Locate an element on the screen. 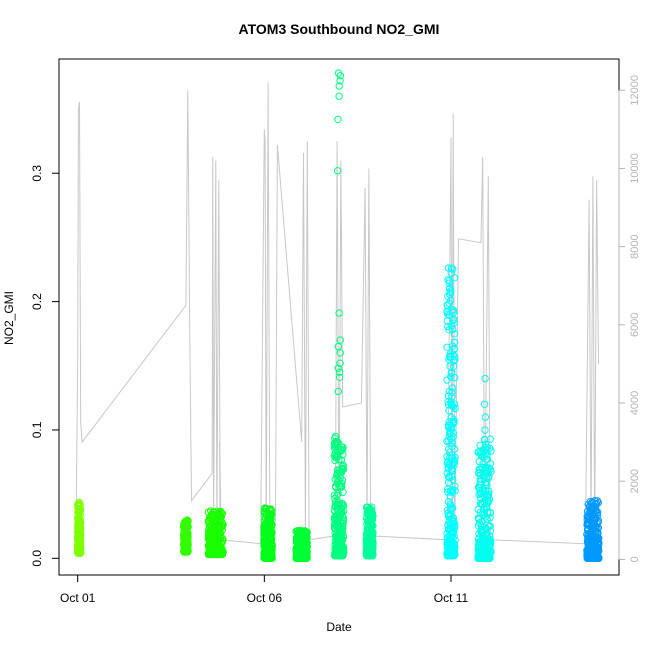 The image size is (650, 650). y2-tick-label: 0 is located at coordinates (635, 559).